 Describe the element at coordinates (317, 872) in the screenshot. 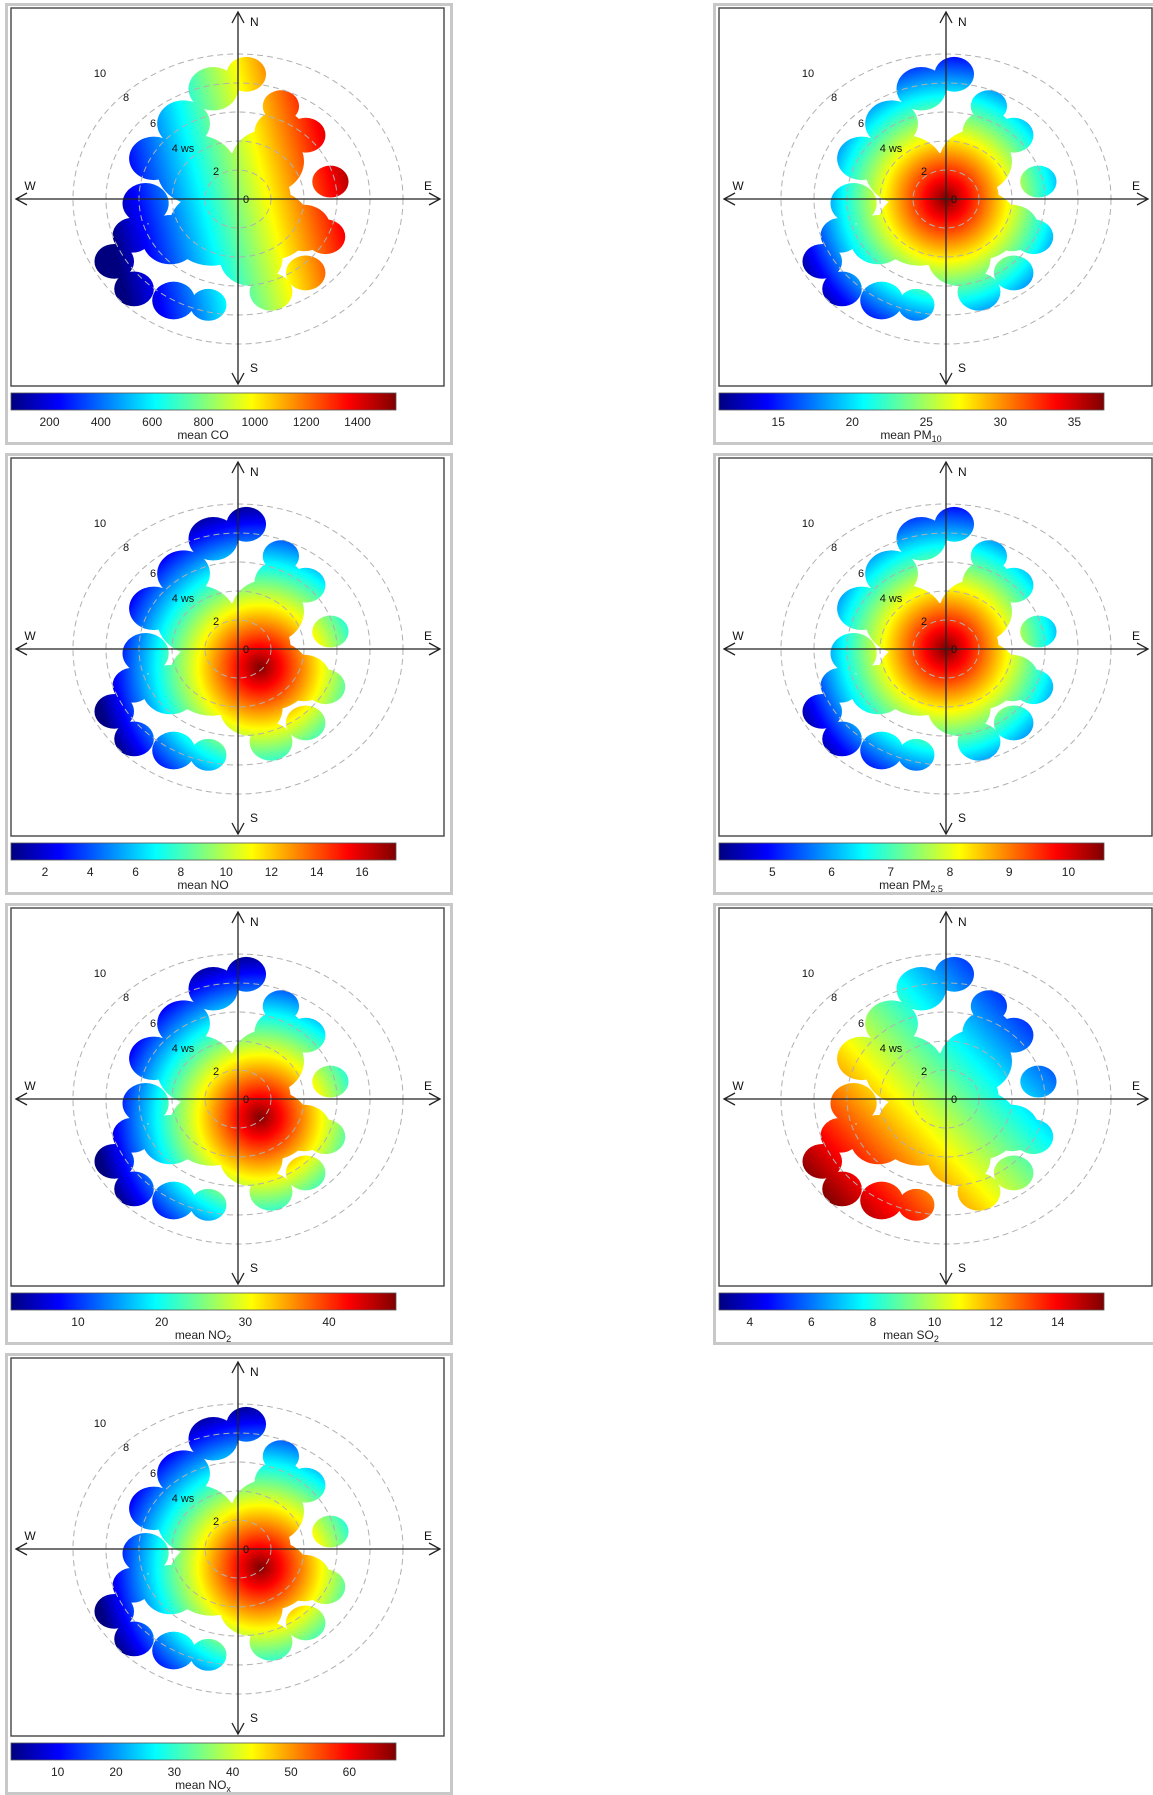

I see `colorbar-tick-label: 14` at that location.